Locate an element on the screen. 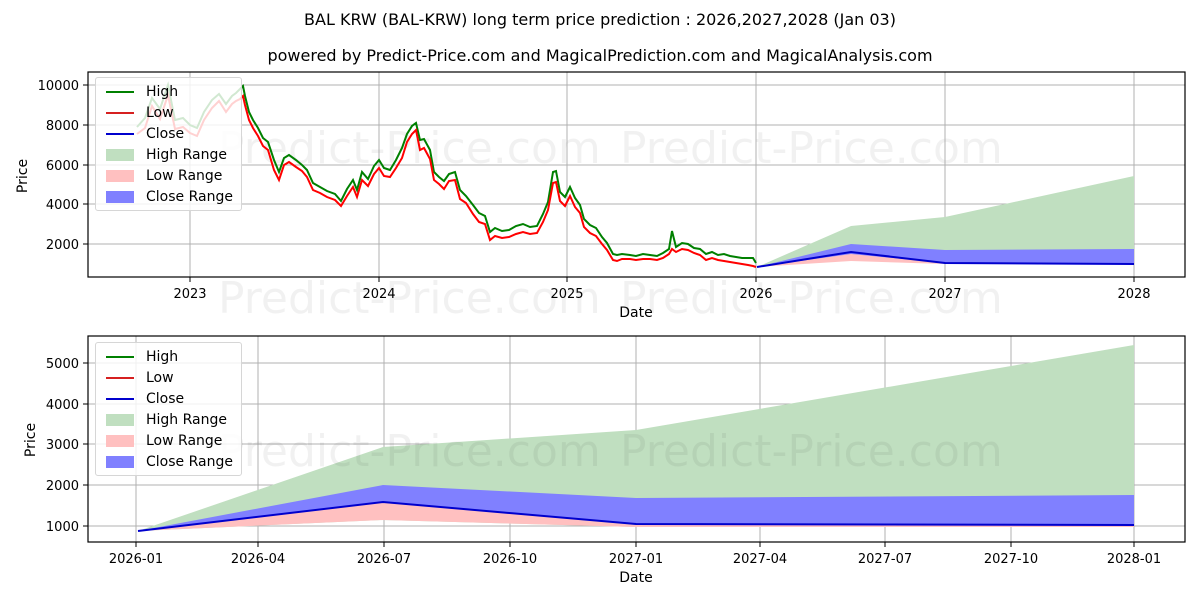  bottom-xtick-label: 2026-10 is located at coordinates (510, 559).